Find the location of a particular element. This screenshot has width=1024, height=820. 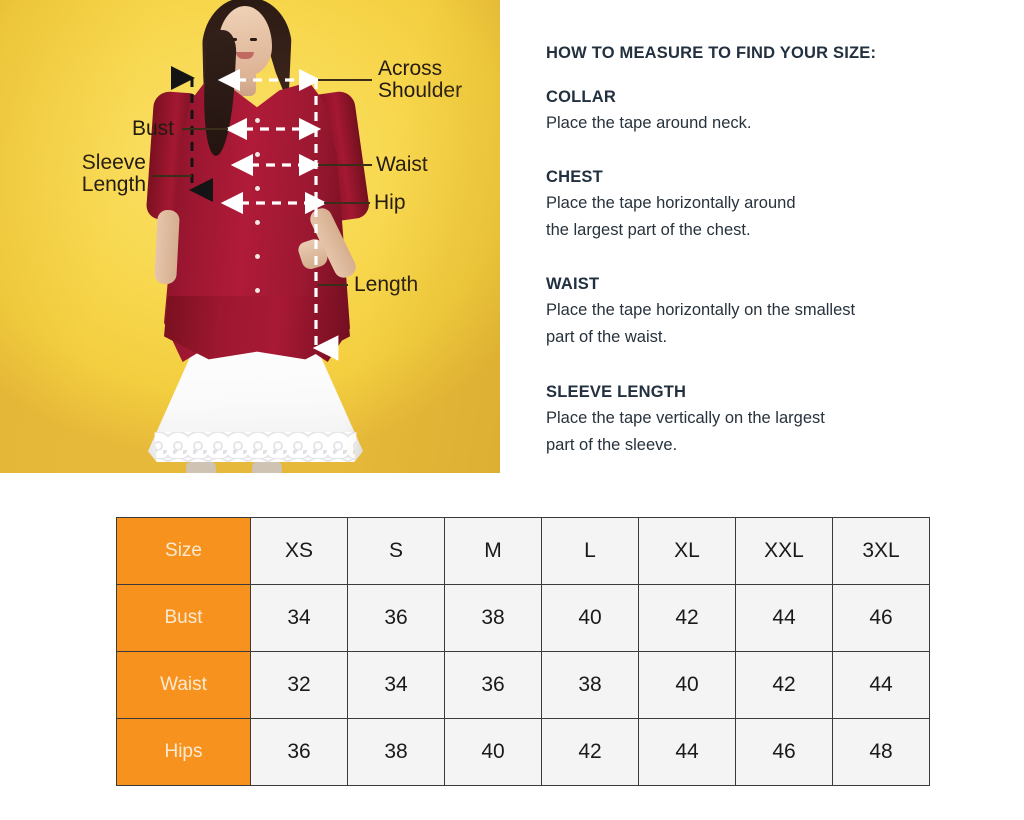

cell-hips-xxl: 46 is located at coordinates (784, 752).